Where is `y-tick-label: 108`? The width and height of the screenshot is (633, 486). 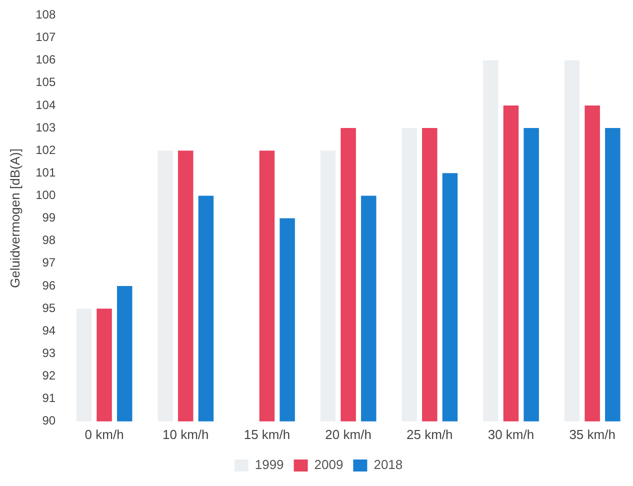
y-tick-label: 108 is located at coordinates (46, 15).